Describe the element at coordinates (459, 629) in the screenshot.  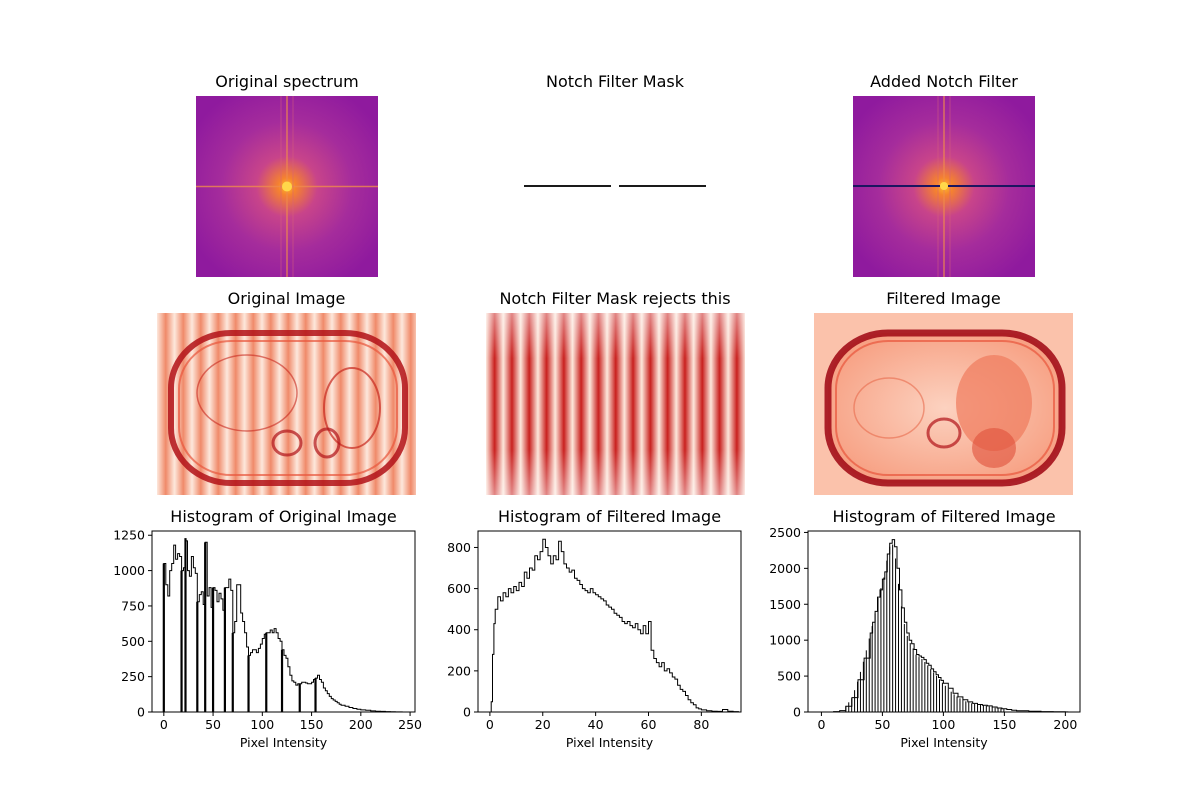
I see `y-tick-label: 400` at that location.